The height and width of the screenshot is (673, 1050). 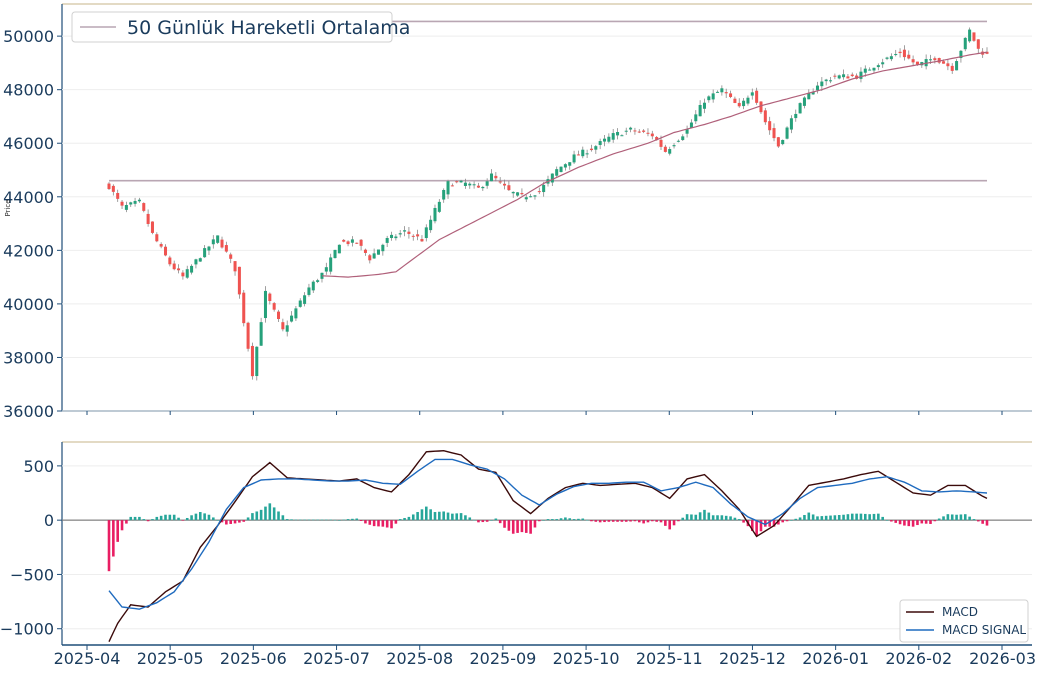 I want to click on x-tick-label: 2026-03, so click(x=1002, y=658).